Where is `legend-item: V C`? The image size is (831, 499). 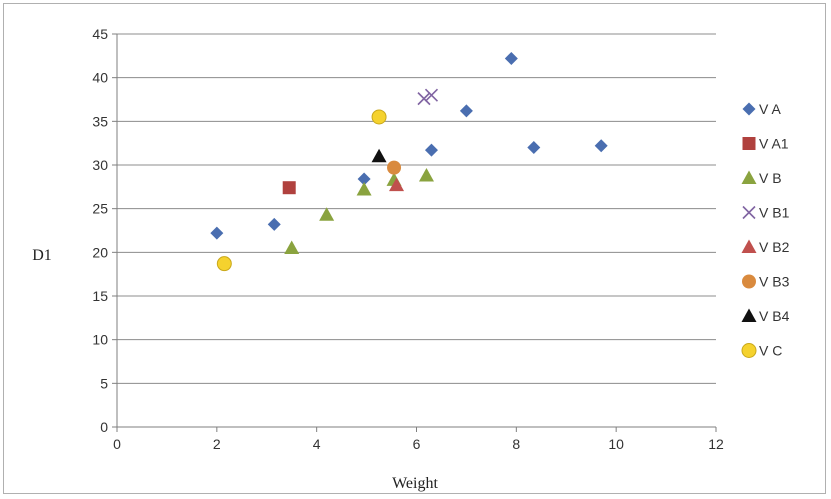
legend-item: V C is located at coordinates (761, 351).